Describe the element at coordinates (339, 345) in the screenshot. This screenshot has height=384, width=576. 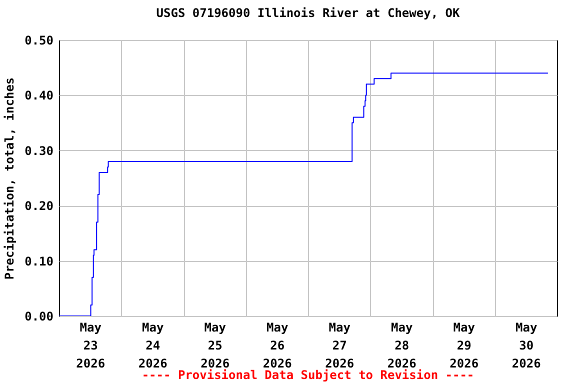
I see `x-tick-label: May 27 2026` at that location.